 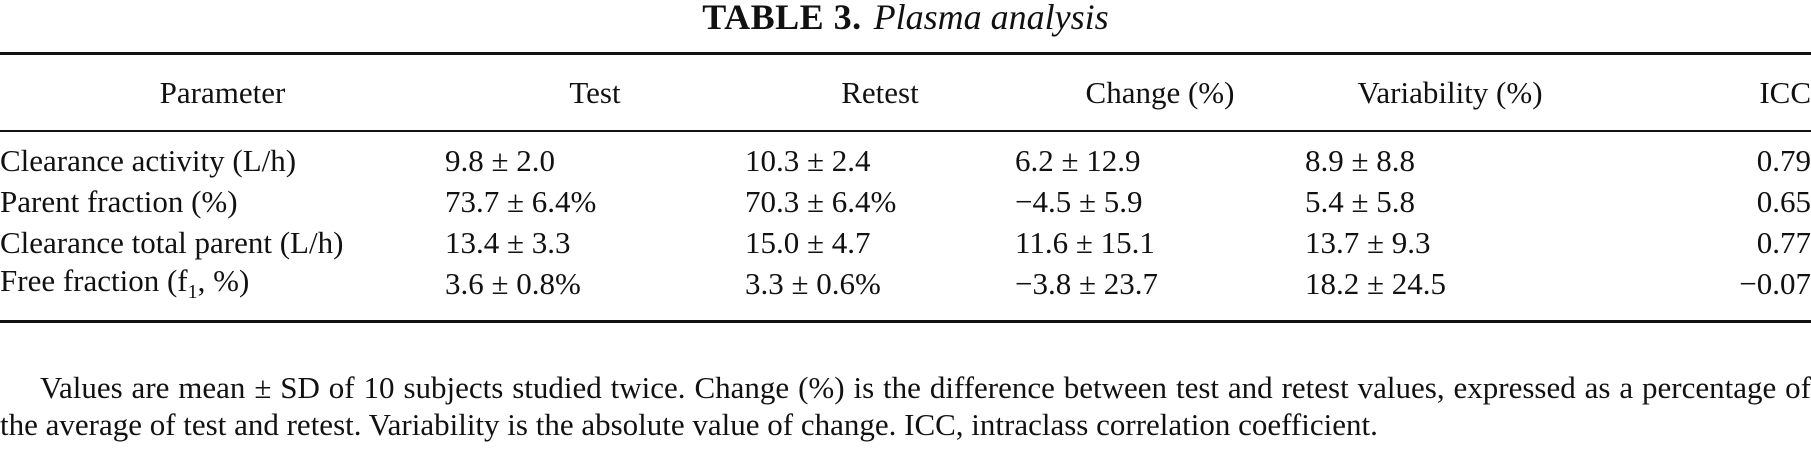 What do you see at coordinates (513, 283) in the screenshot?
I see `cell-test: 3.6 ± 0.8%` at bounding box center [513, 283].